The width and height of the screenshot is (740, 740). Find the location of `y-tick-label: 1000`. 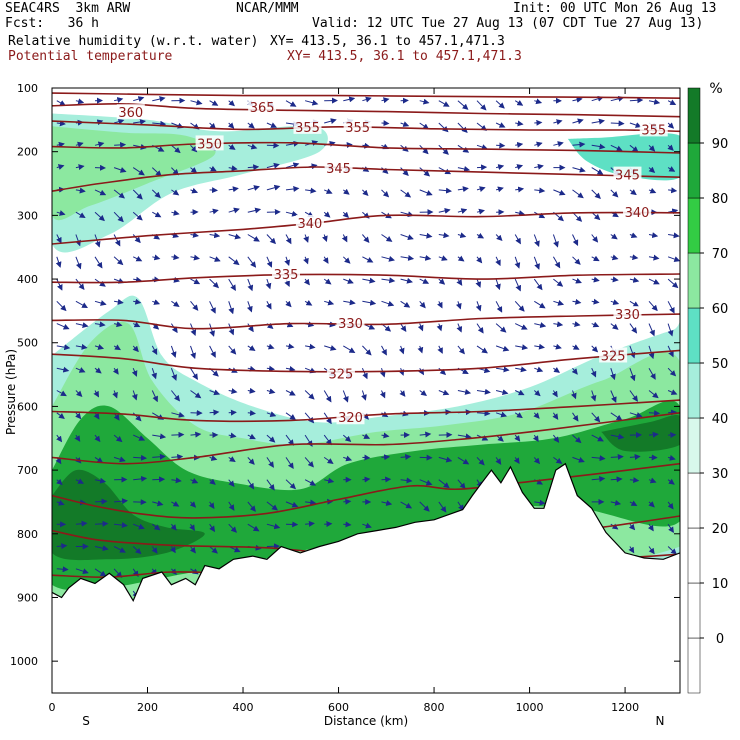

y-tick-label: 1000 is located at coordinates (24, 661).